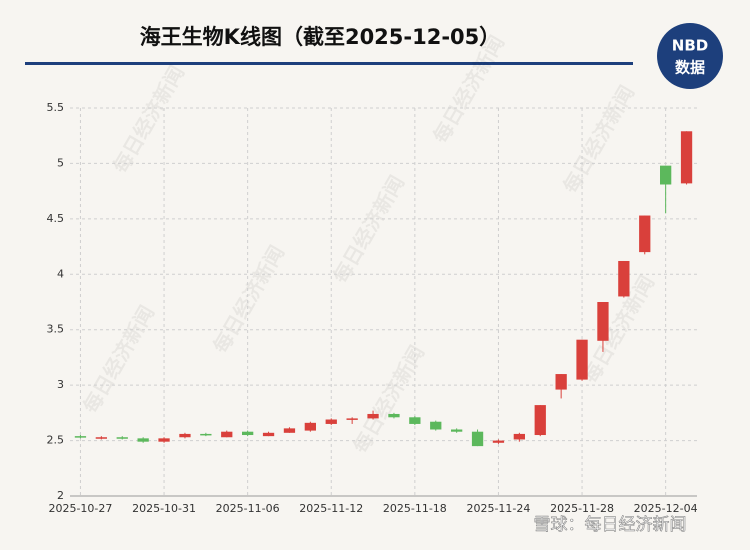 The height and width of the screenshot is (550, 750). Describe the element at coordinates (60, 162) in the screenshot. I see `y-tick-label: 5` at that location.